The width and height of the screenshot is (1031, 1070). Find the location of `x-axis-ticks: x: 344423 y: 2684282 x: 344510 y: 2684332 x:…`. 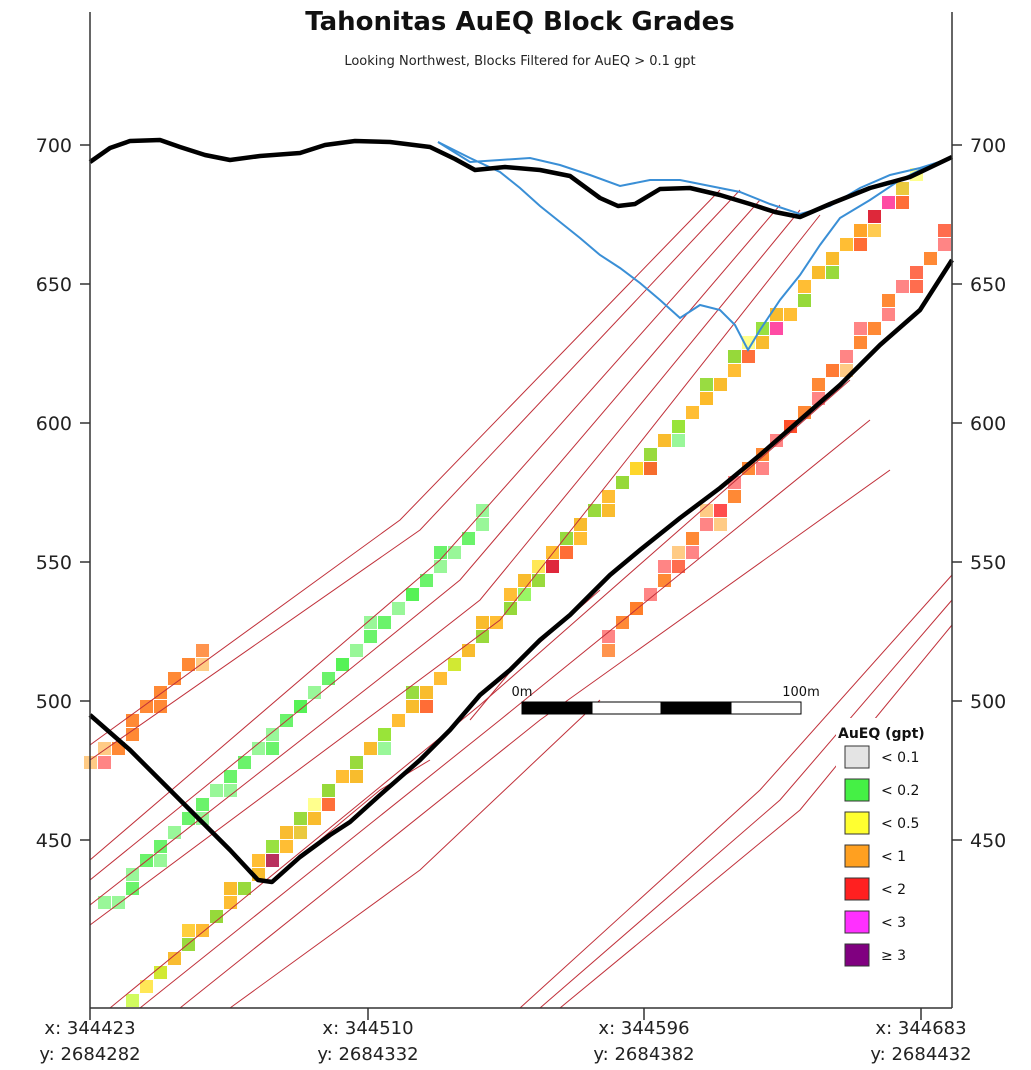

x-axis-ticks: x: 344423 y: 2684282 x: 344510 y: 2684332 x:… is located at coordinates (505, 1036).